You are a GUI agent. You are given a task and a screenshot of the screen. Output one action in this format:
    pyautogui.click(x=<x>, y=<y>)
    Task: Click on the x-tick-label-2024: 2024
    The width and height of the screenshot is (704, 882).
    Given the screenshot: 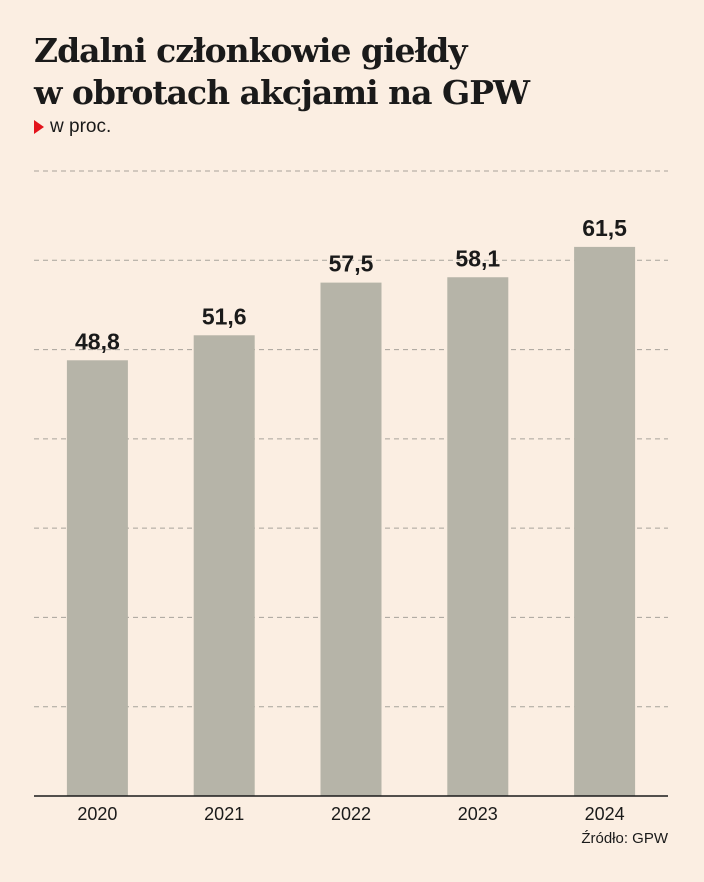 What is the action you would take?
    pyautogui.click(x=605, y=814)
    